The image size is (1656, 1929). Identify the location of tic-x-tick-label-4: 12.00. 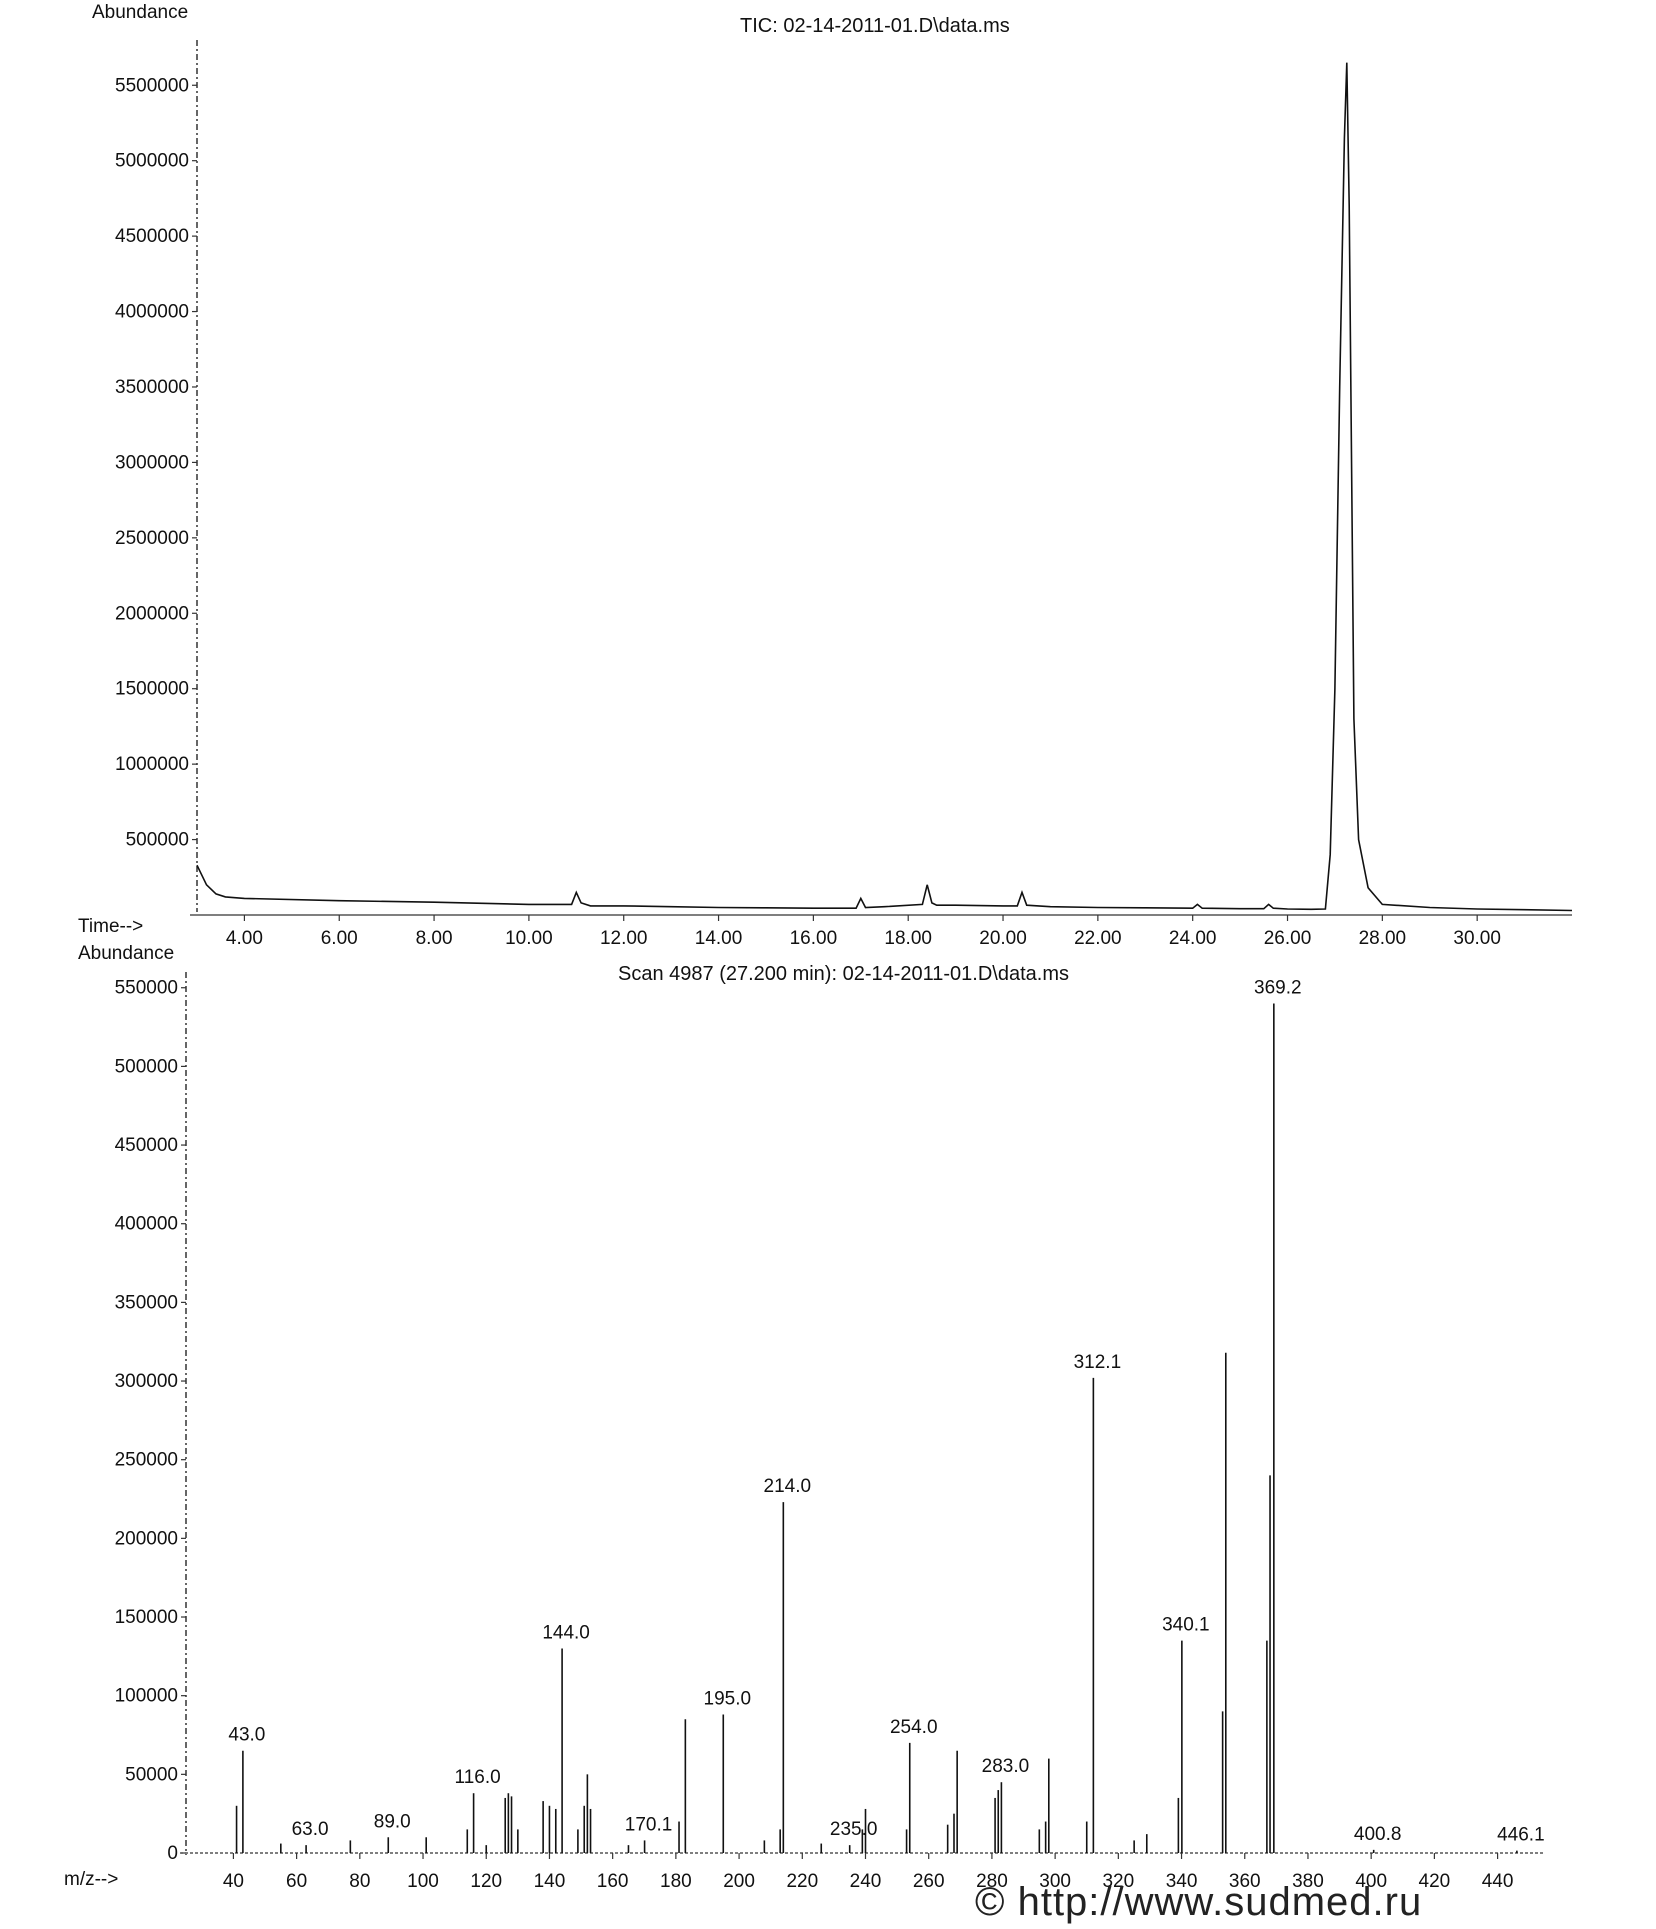
(624, 938).